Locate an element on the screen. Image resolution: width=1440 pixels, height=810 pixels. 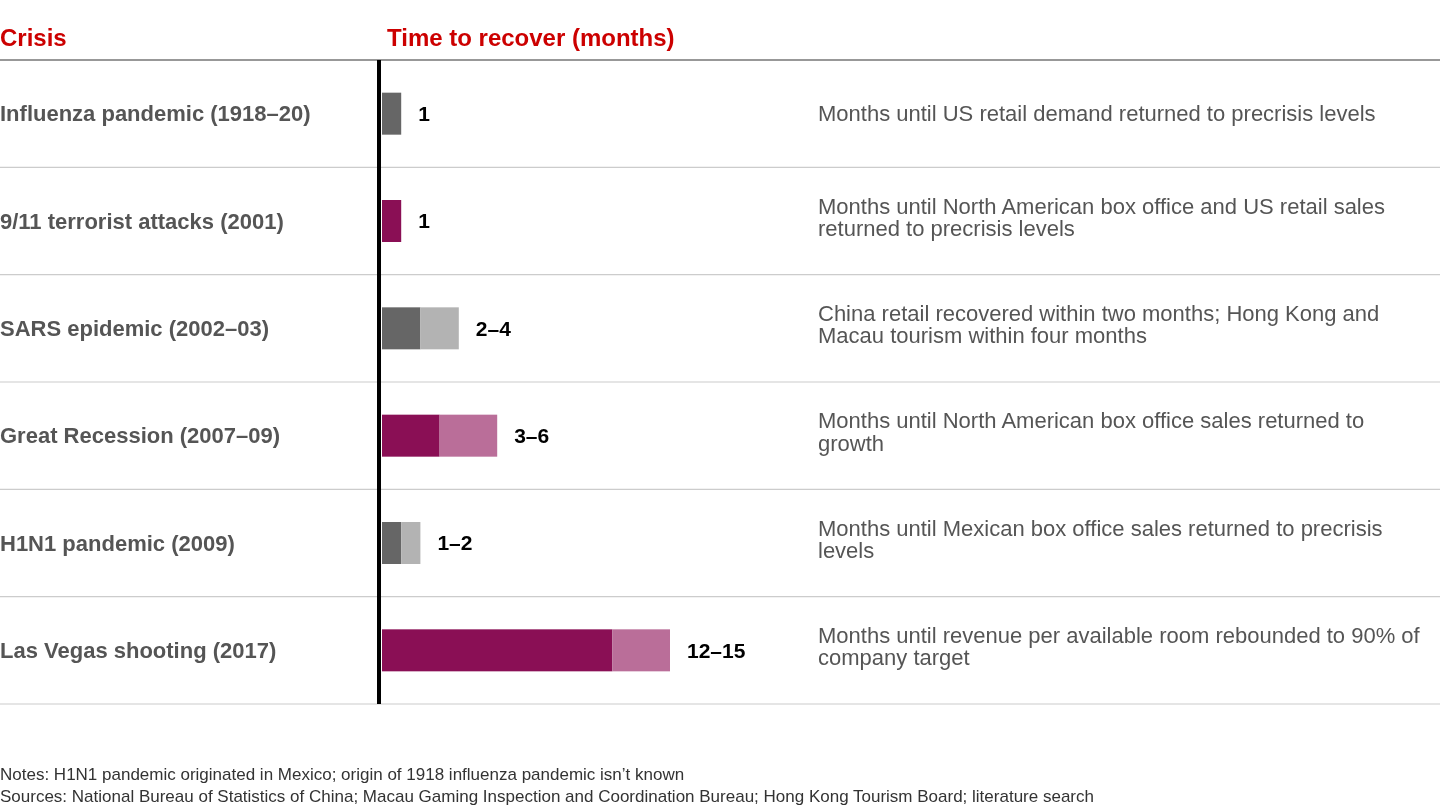
y-tick-label: Influenza pandemic (1918–20) is located at coordinates (155, 114).